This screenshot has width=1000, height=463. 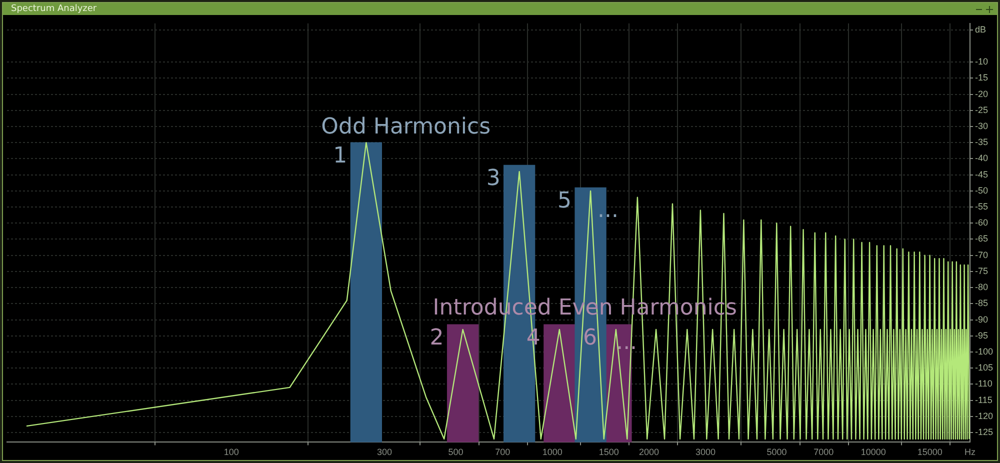 What do you see at coordinates (981, 174) in the screenshot?
I see `y-tick-label: -45` at bounding box center [981, 174].